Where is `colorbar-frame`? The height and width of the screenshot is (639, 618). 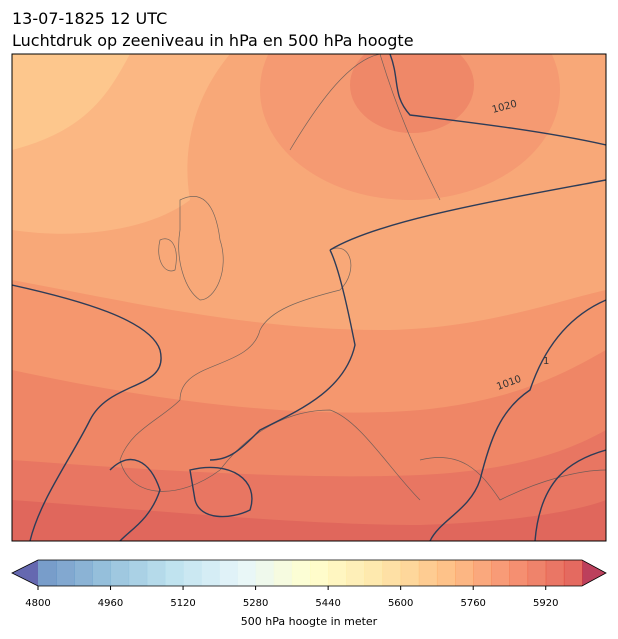
colorbar-frame is located at coordinates (309, 573).